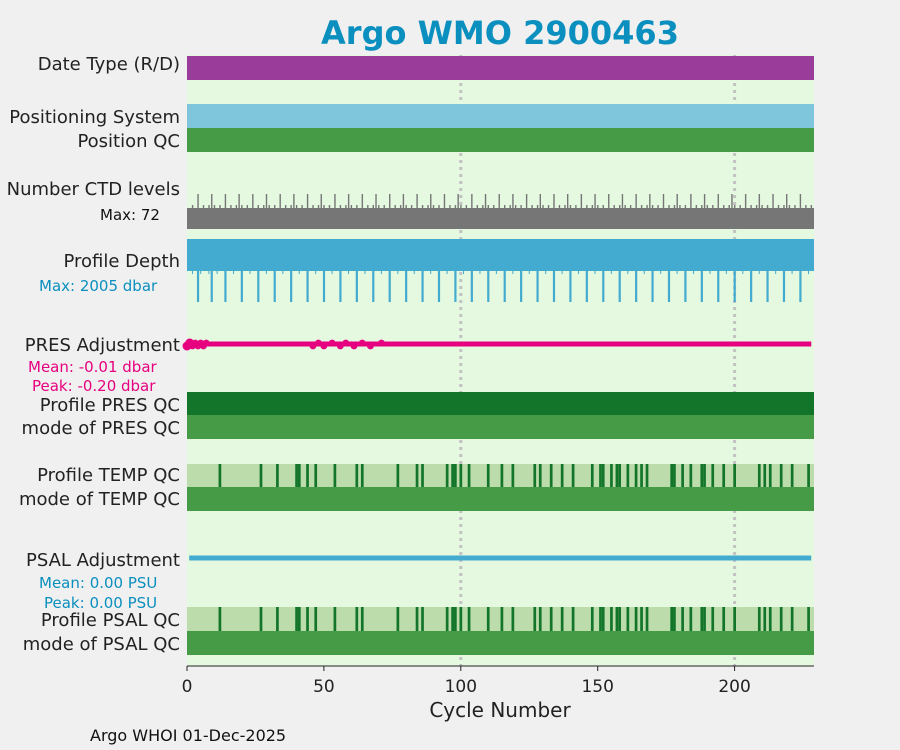  What do you see at coordinates (110, 405) in the screenshot?
I see `label-profile-pres-qc: Profile PRES QC` at bounding box center [110, 405].